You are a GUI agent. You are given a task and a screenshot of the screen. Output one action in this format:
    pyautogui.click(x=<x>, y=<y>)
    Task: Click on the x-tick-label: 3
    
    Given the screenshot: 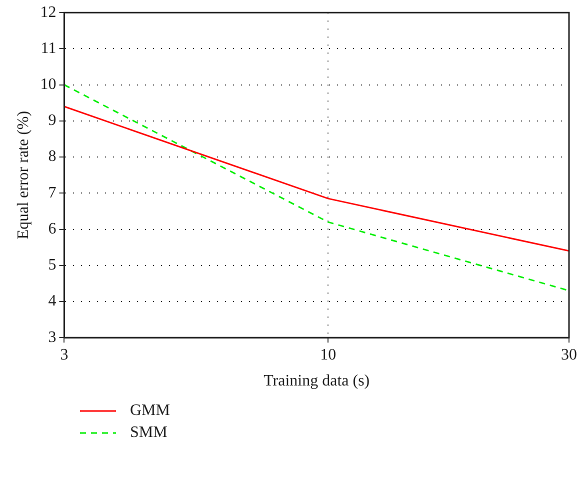 What is the action you would take?
    pyautogui.click(x=64, y=355)
    